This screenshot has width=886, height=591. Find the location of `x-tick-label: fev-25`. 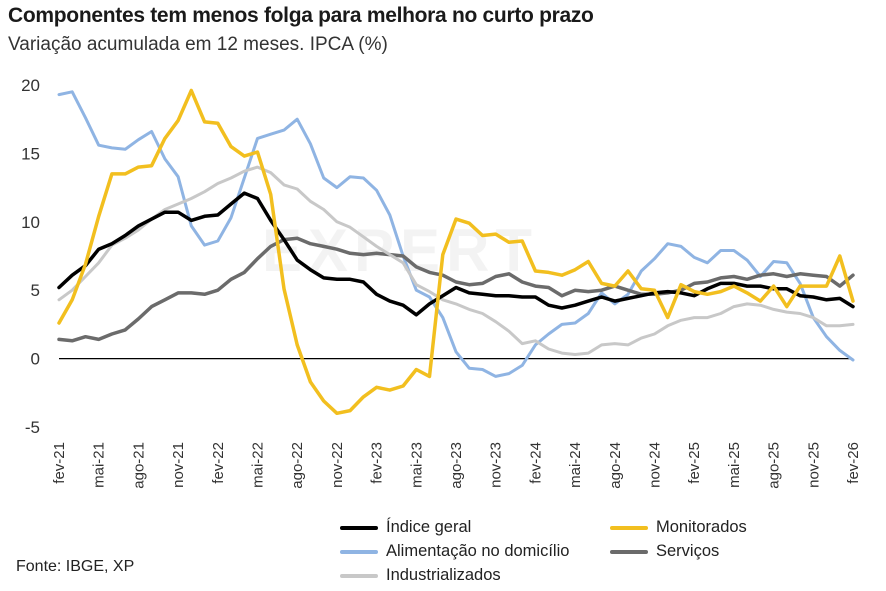

x-tick-label: fev-25 is located at coordinates (694, 463).